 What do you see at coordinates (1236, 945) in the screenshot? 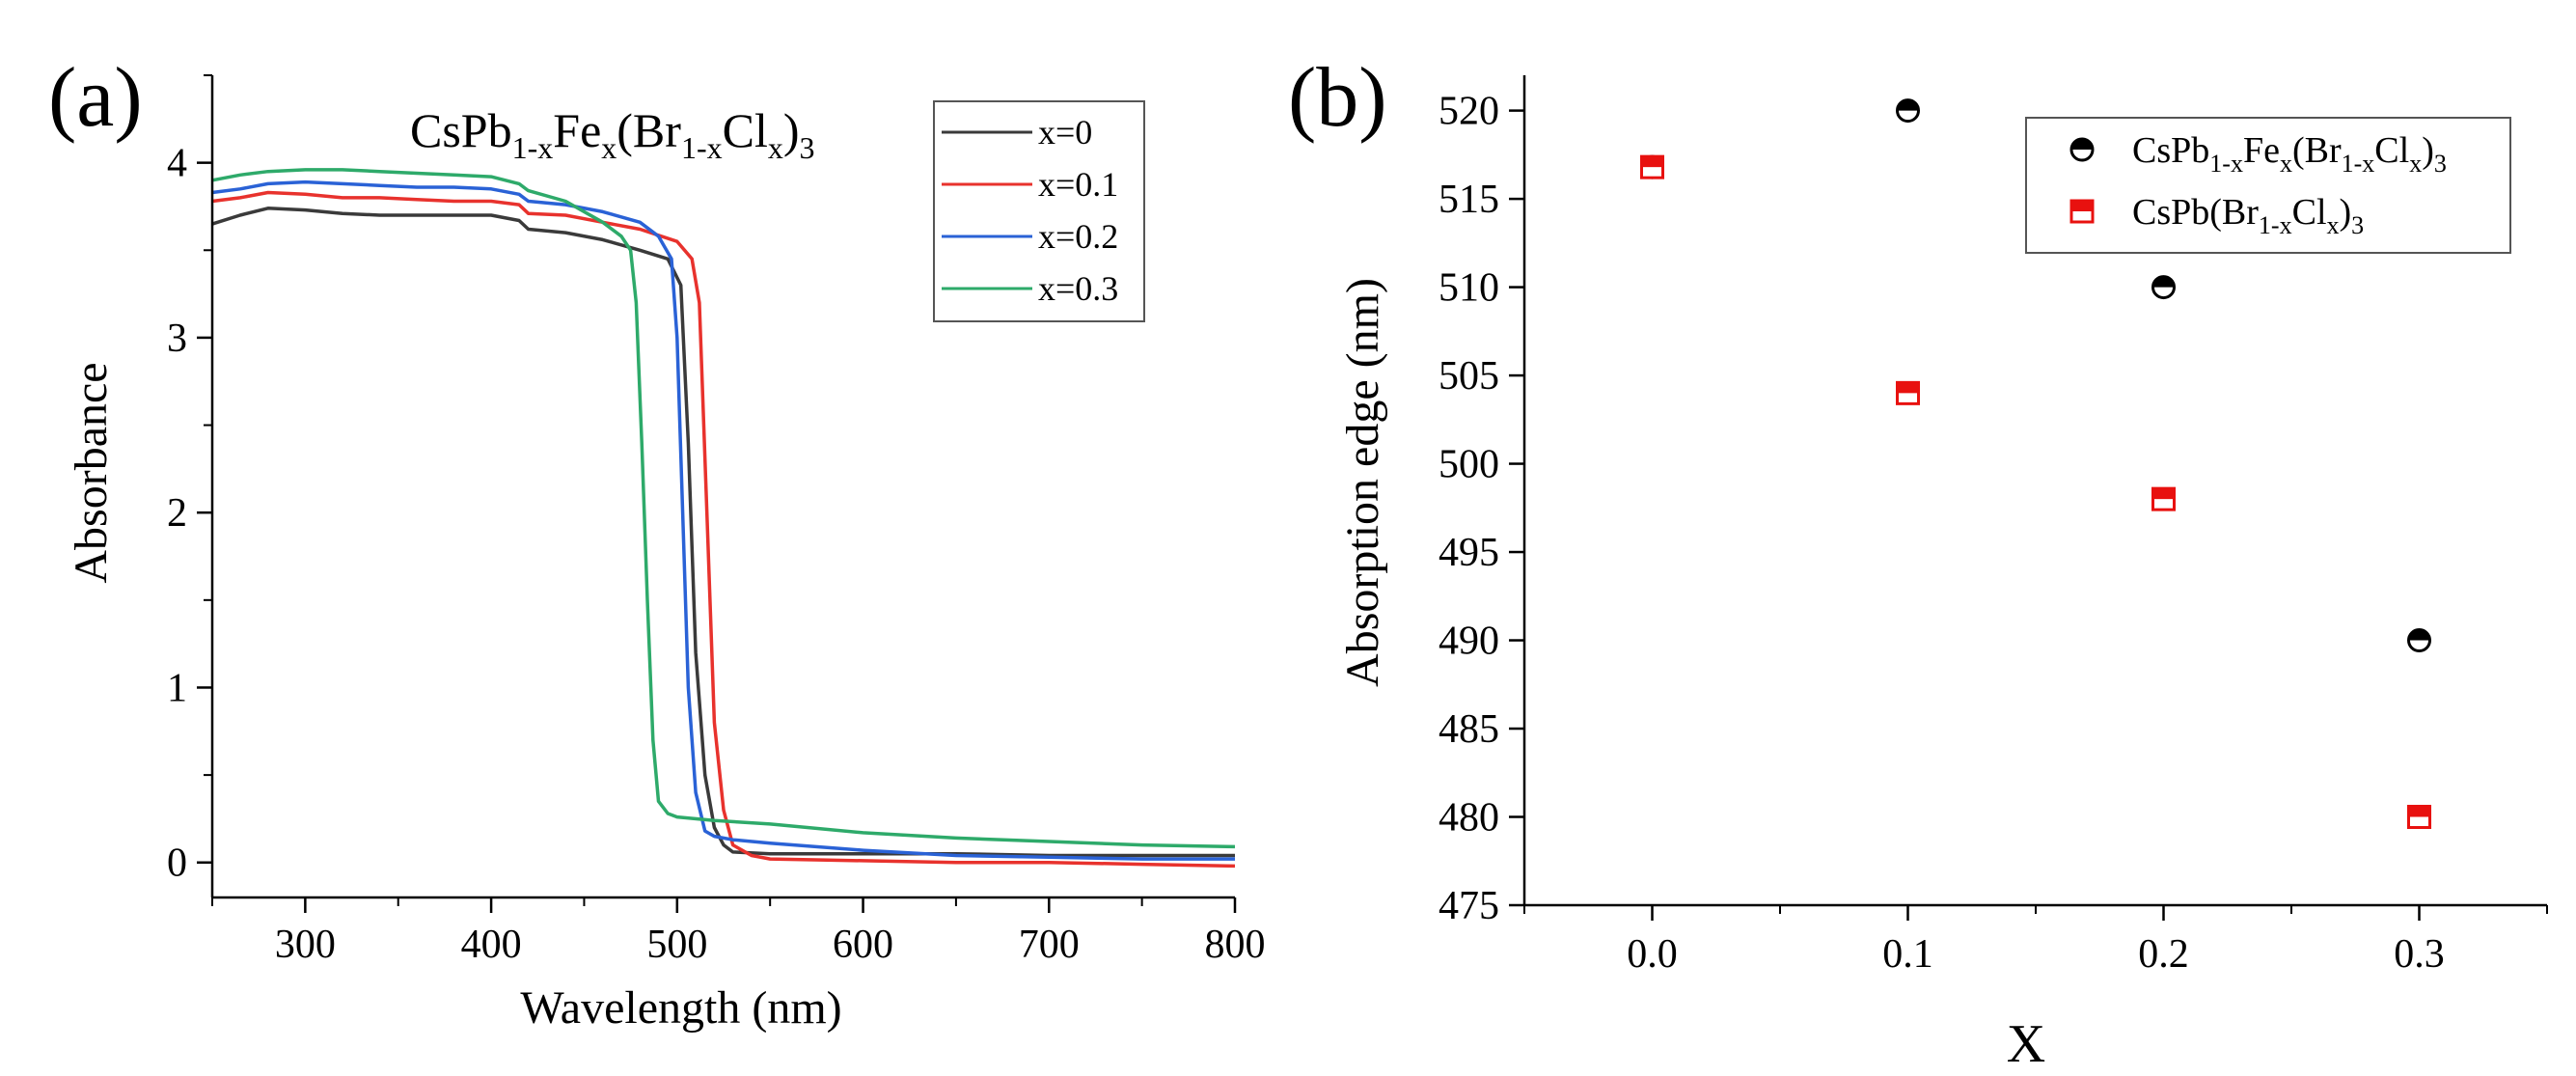
I see `absorbance-x-tick-label: 800` at bounding box center [1236, 945].